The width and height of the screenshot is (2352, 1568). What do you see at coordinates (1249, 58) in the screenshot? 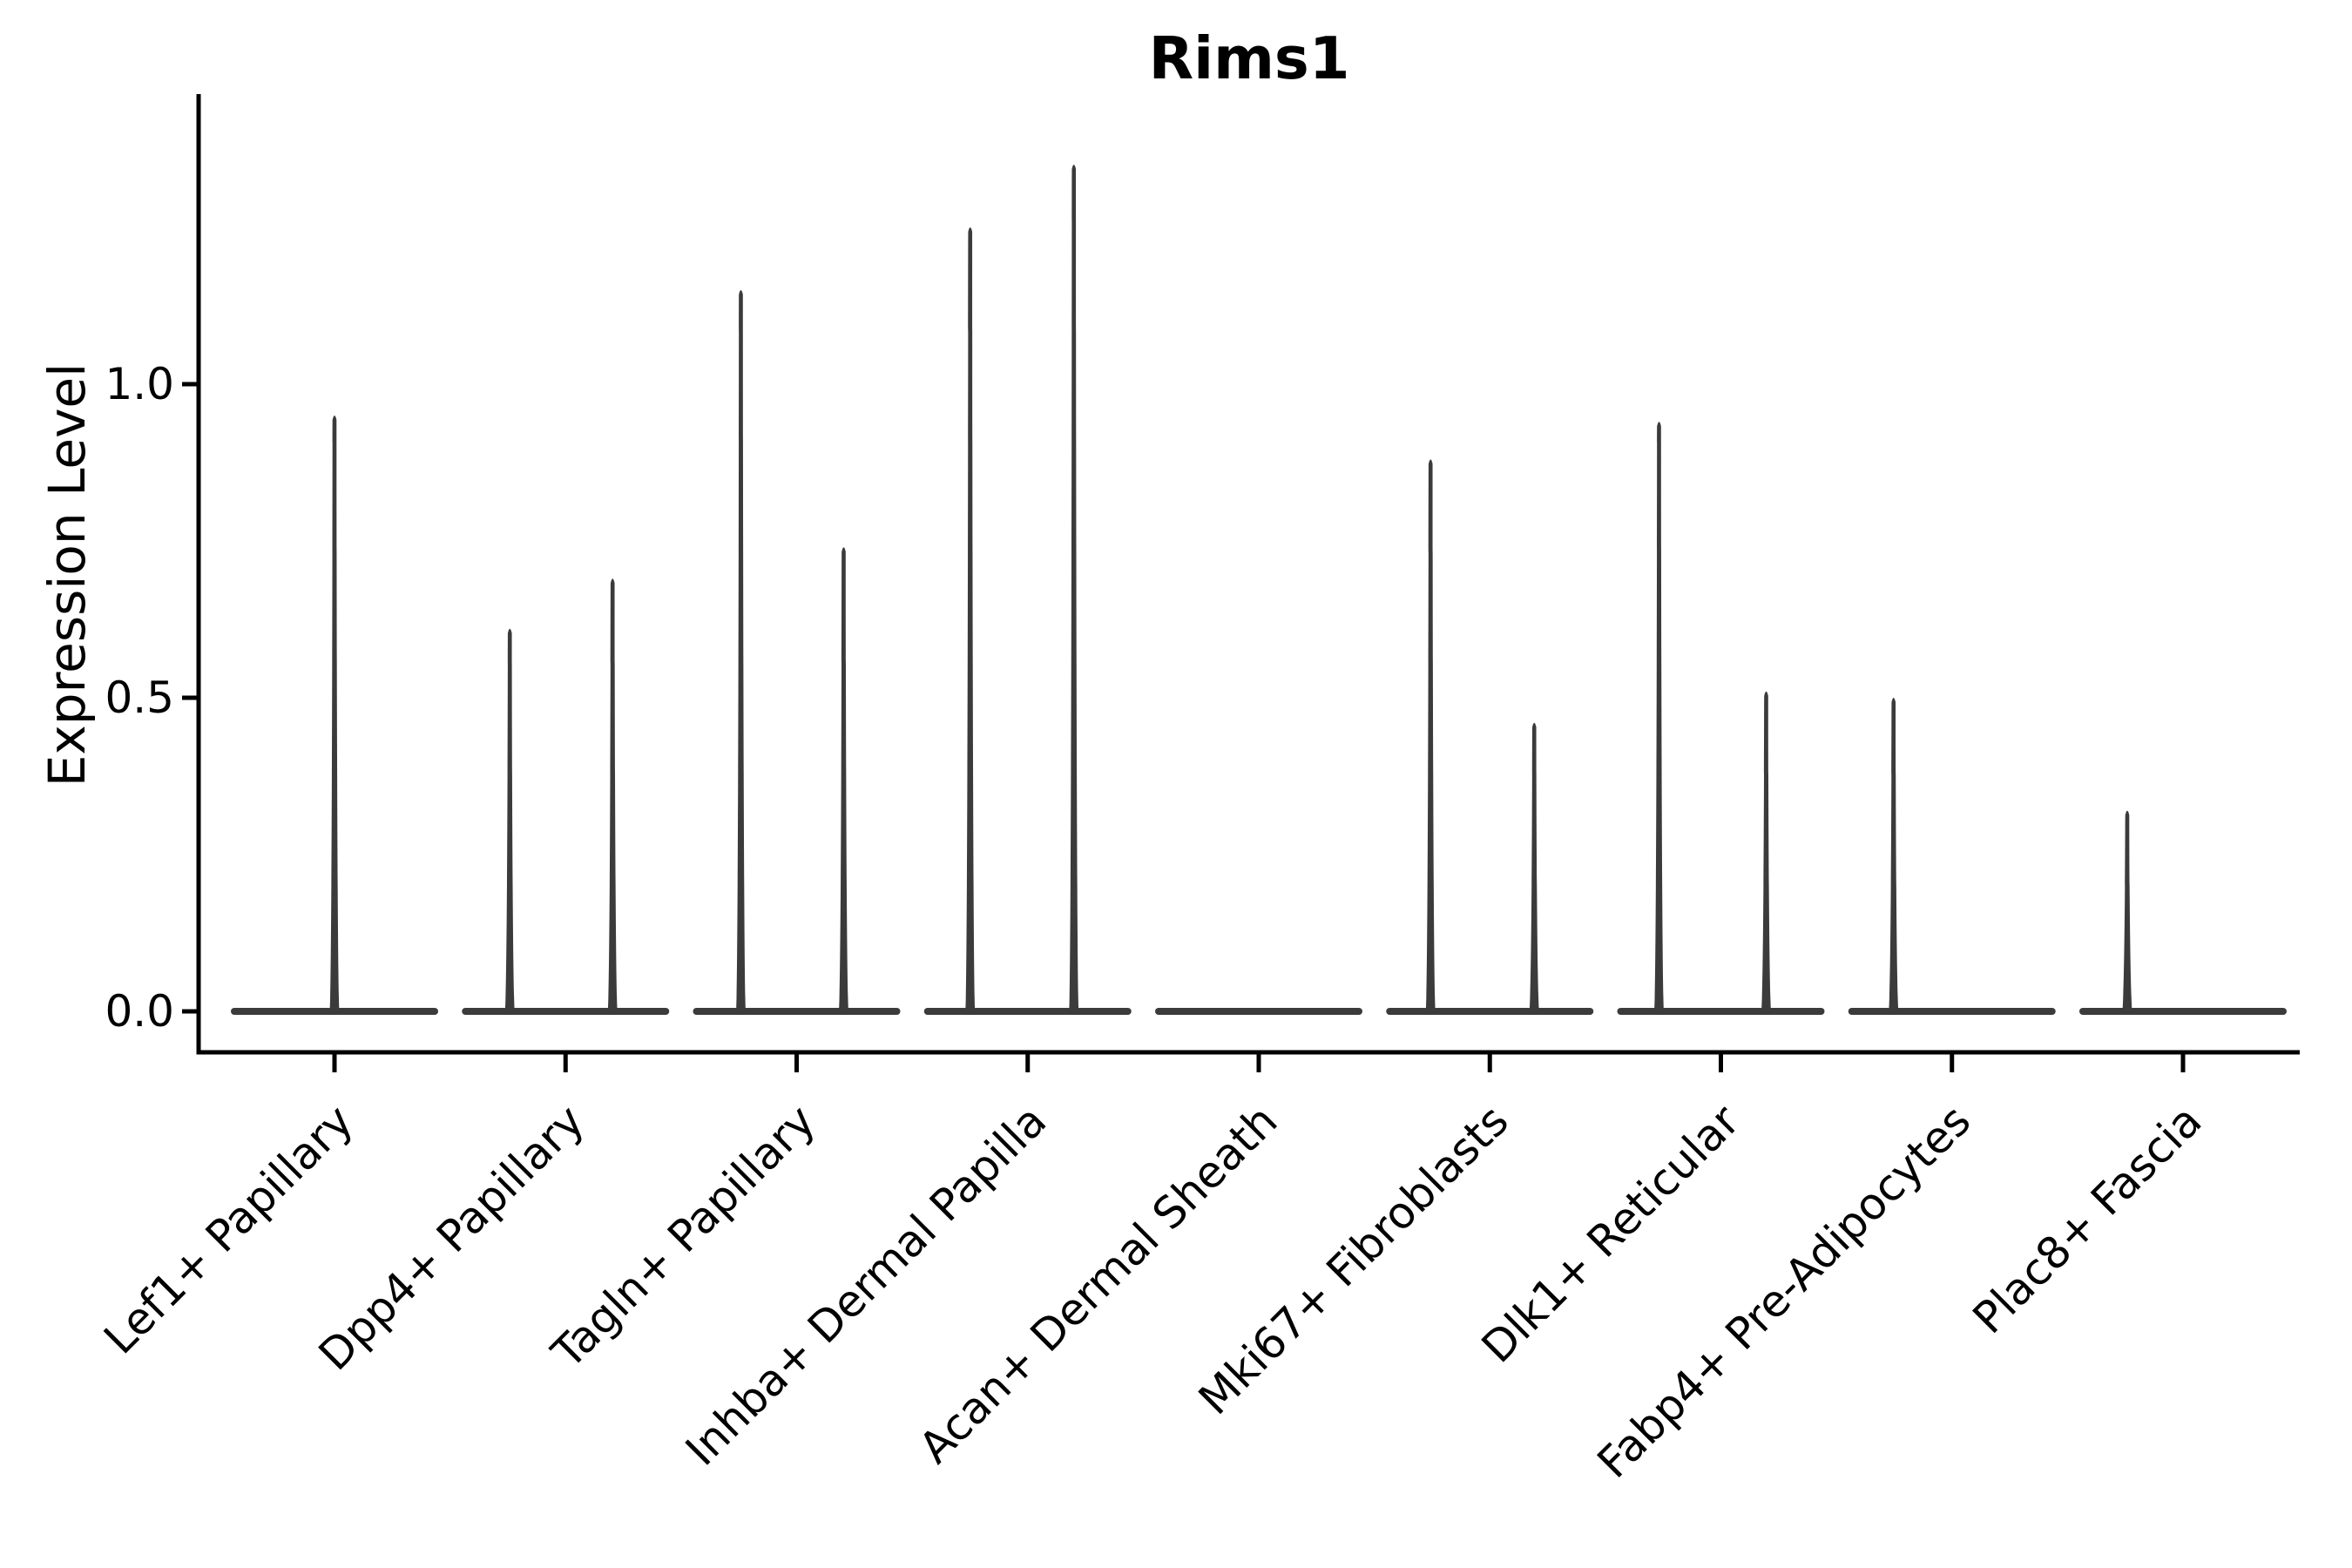
I see `chart-title: Rims1` at bounding box center [1249, 58].